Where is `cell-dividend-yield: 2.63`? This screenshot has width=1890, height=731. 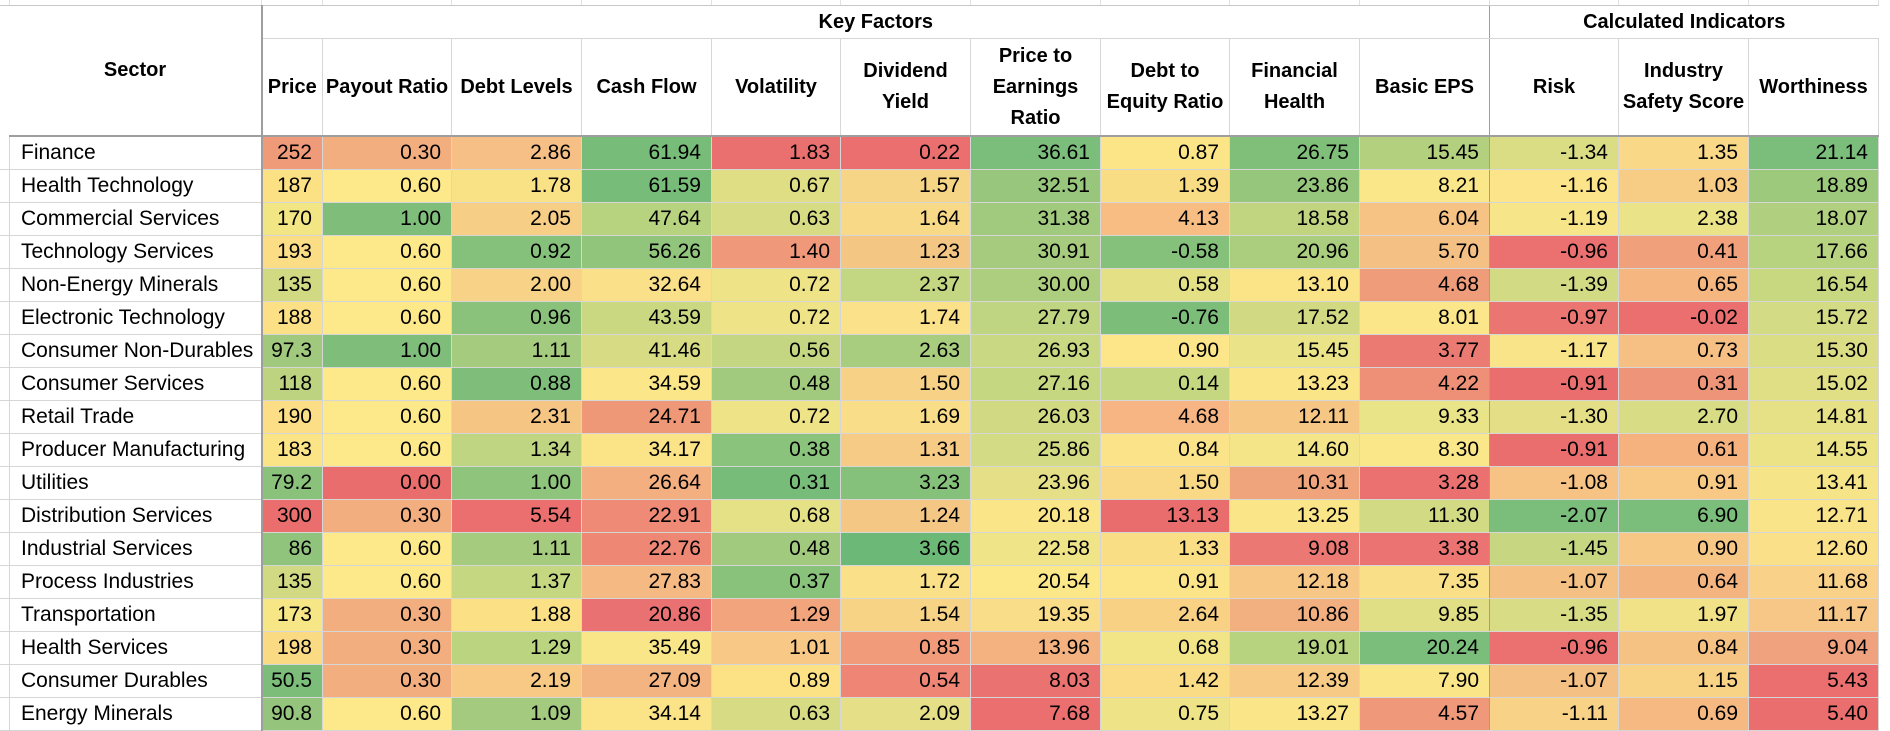 cell-dividend-yield: 2.63 is located at coordinates (905, 351).